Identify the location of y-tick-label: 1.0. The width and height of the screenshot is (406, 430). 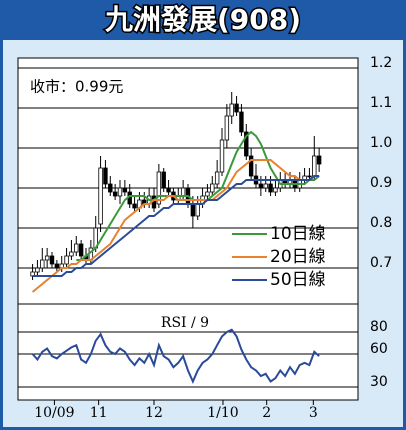
(381, 143).